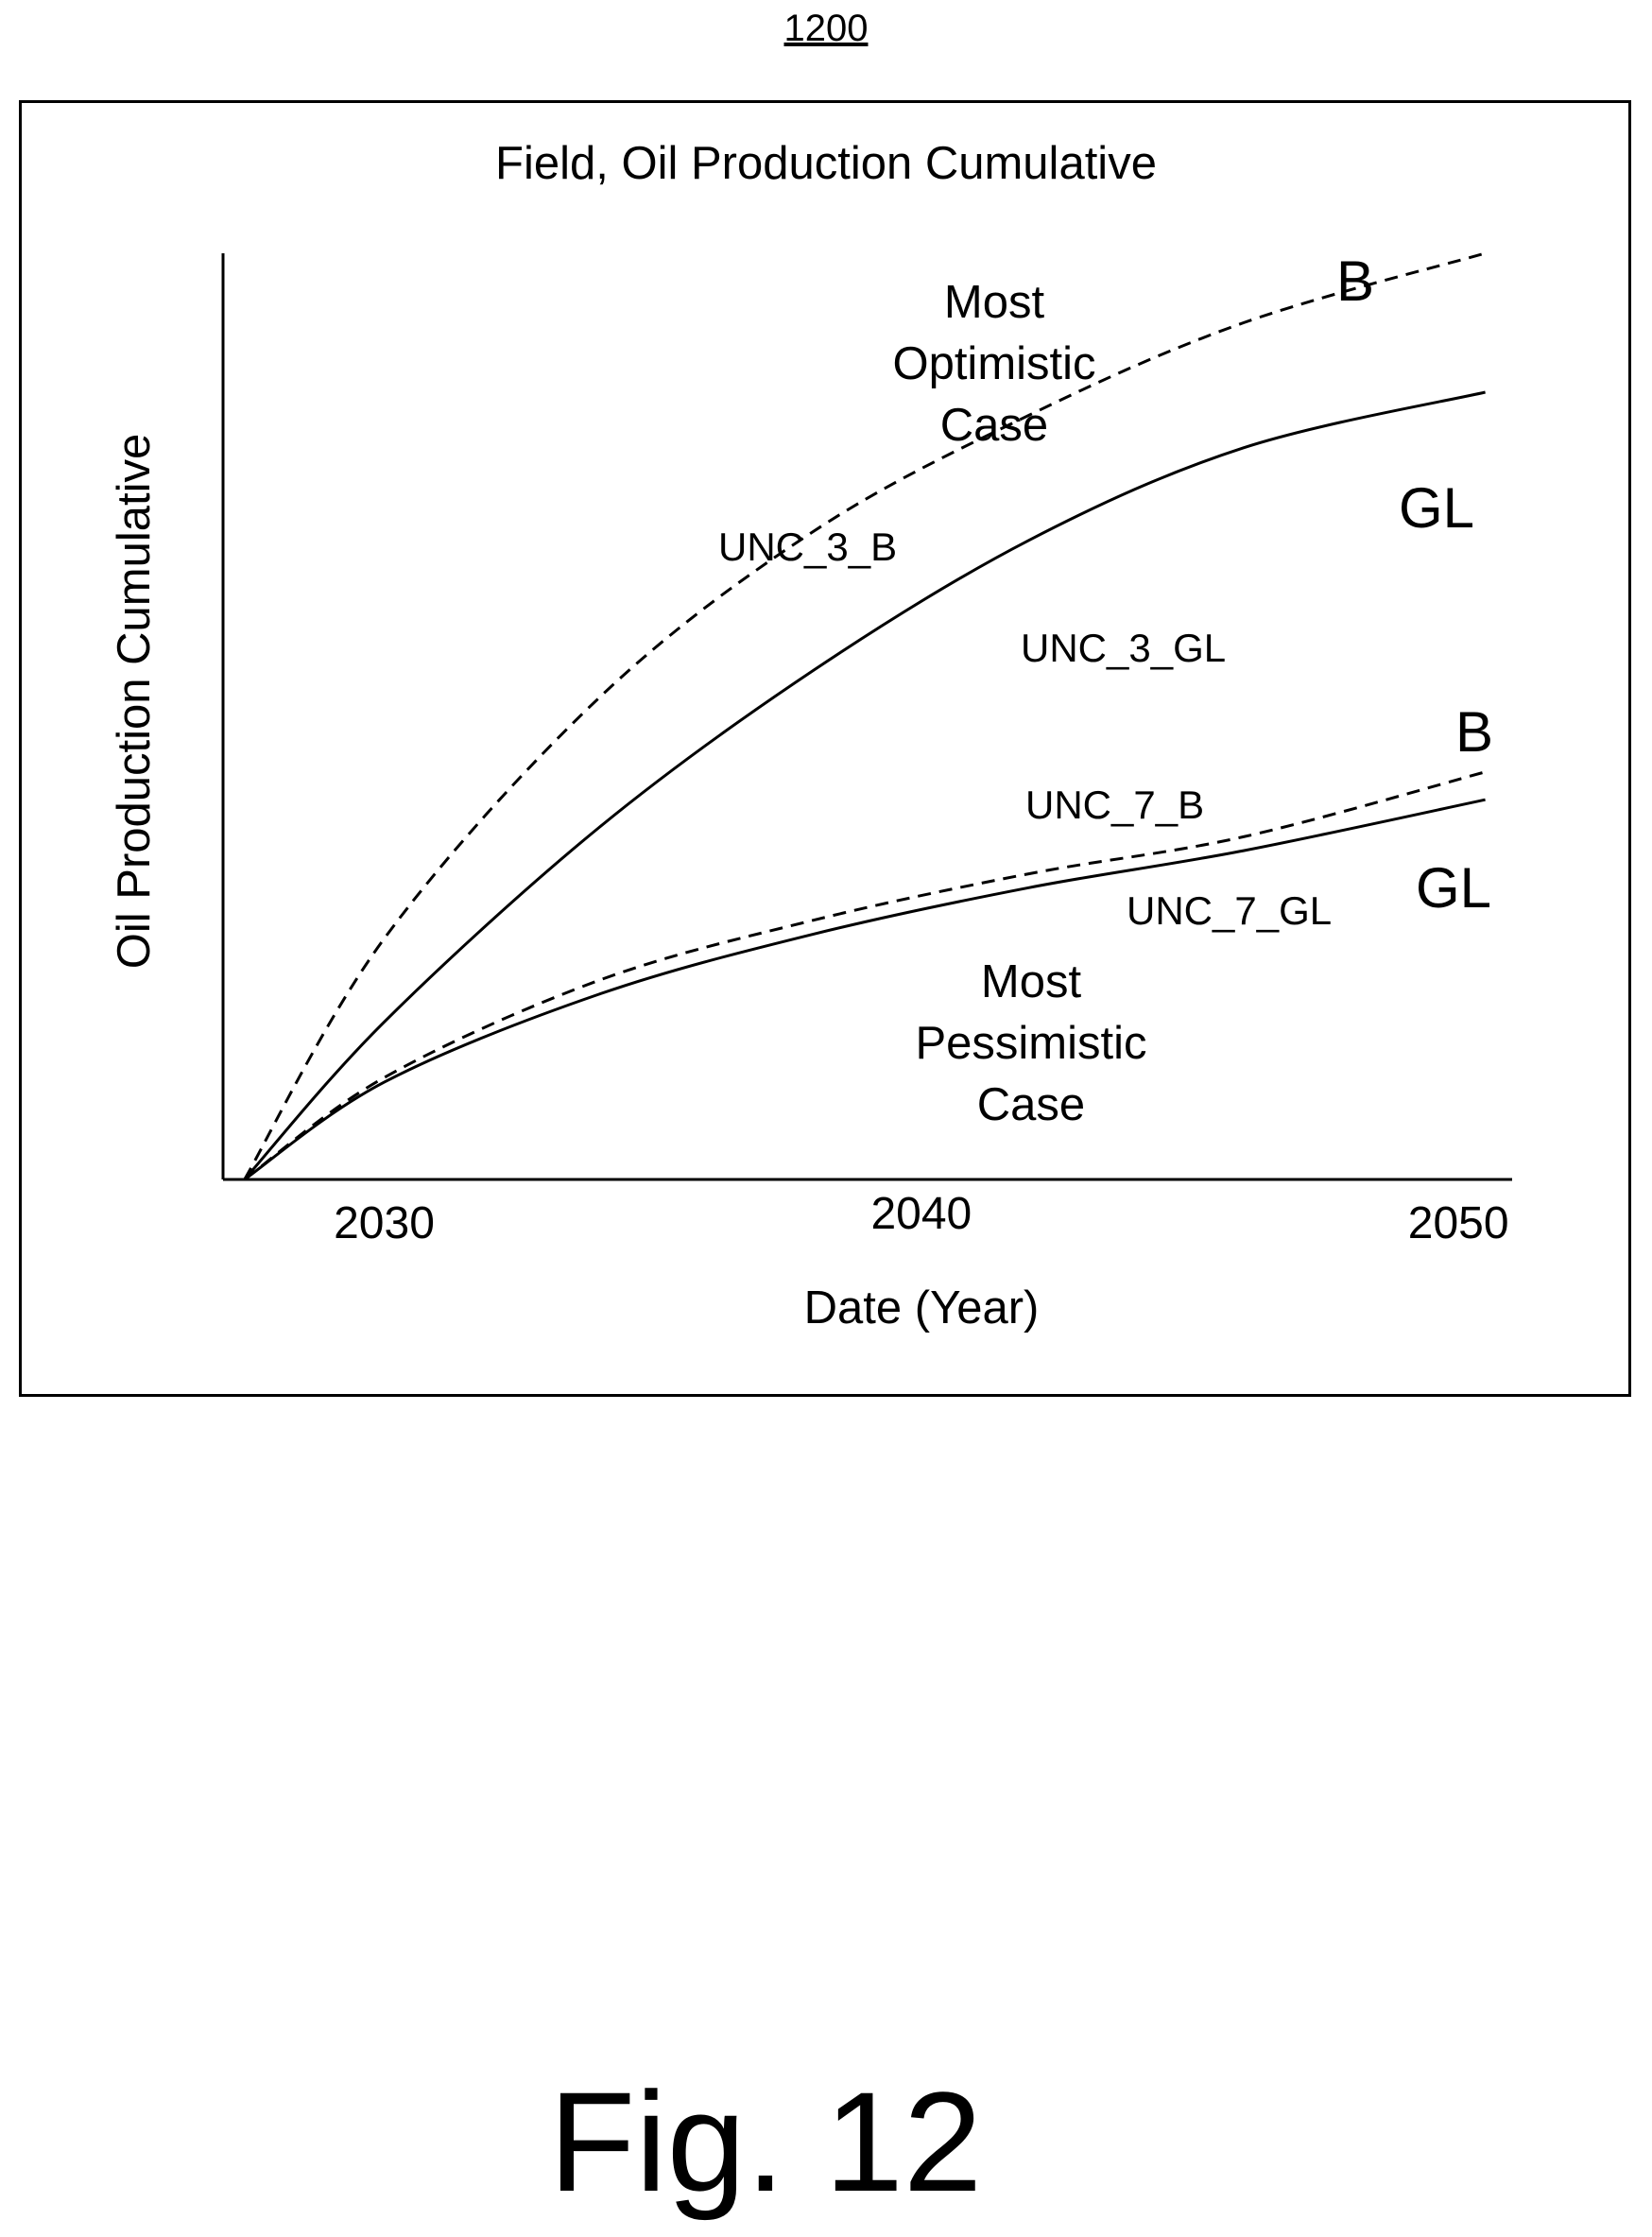 Image resolution: width=1652 pixels, height=2237 pixels. I want to click on x-tick-label-2030: 2030, so click(384, 1223).